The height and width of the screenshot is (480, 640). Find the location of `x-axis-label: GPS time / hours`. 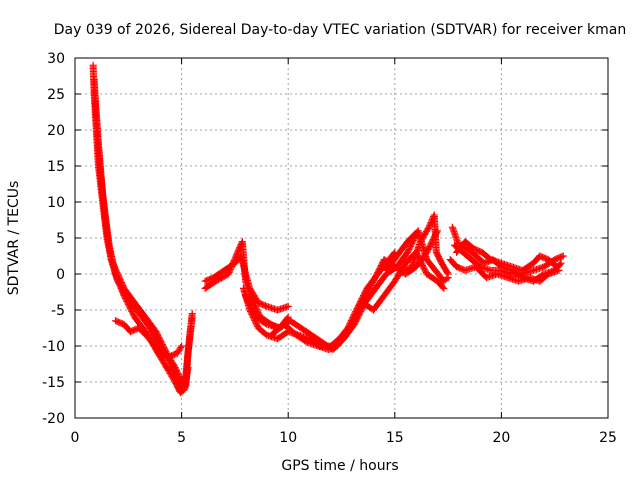

x-axis-label: GPS time / hours is located at coordinates (339, 466).